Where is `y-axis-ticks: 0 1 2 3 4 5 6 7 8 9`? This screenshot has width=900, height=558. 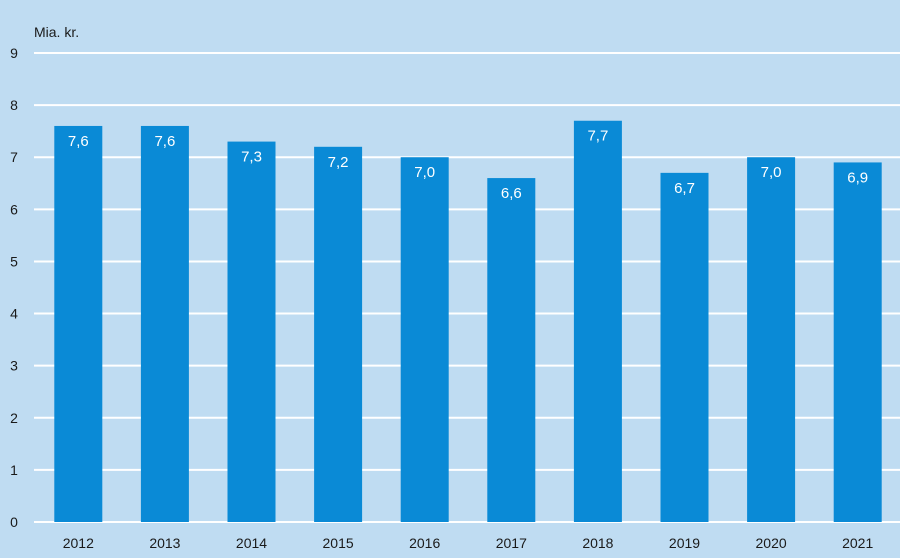 y-axis-ticks: 0 1 2 3 4 5 6 7 8 9 is located at coordinates (14, 287).